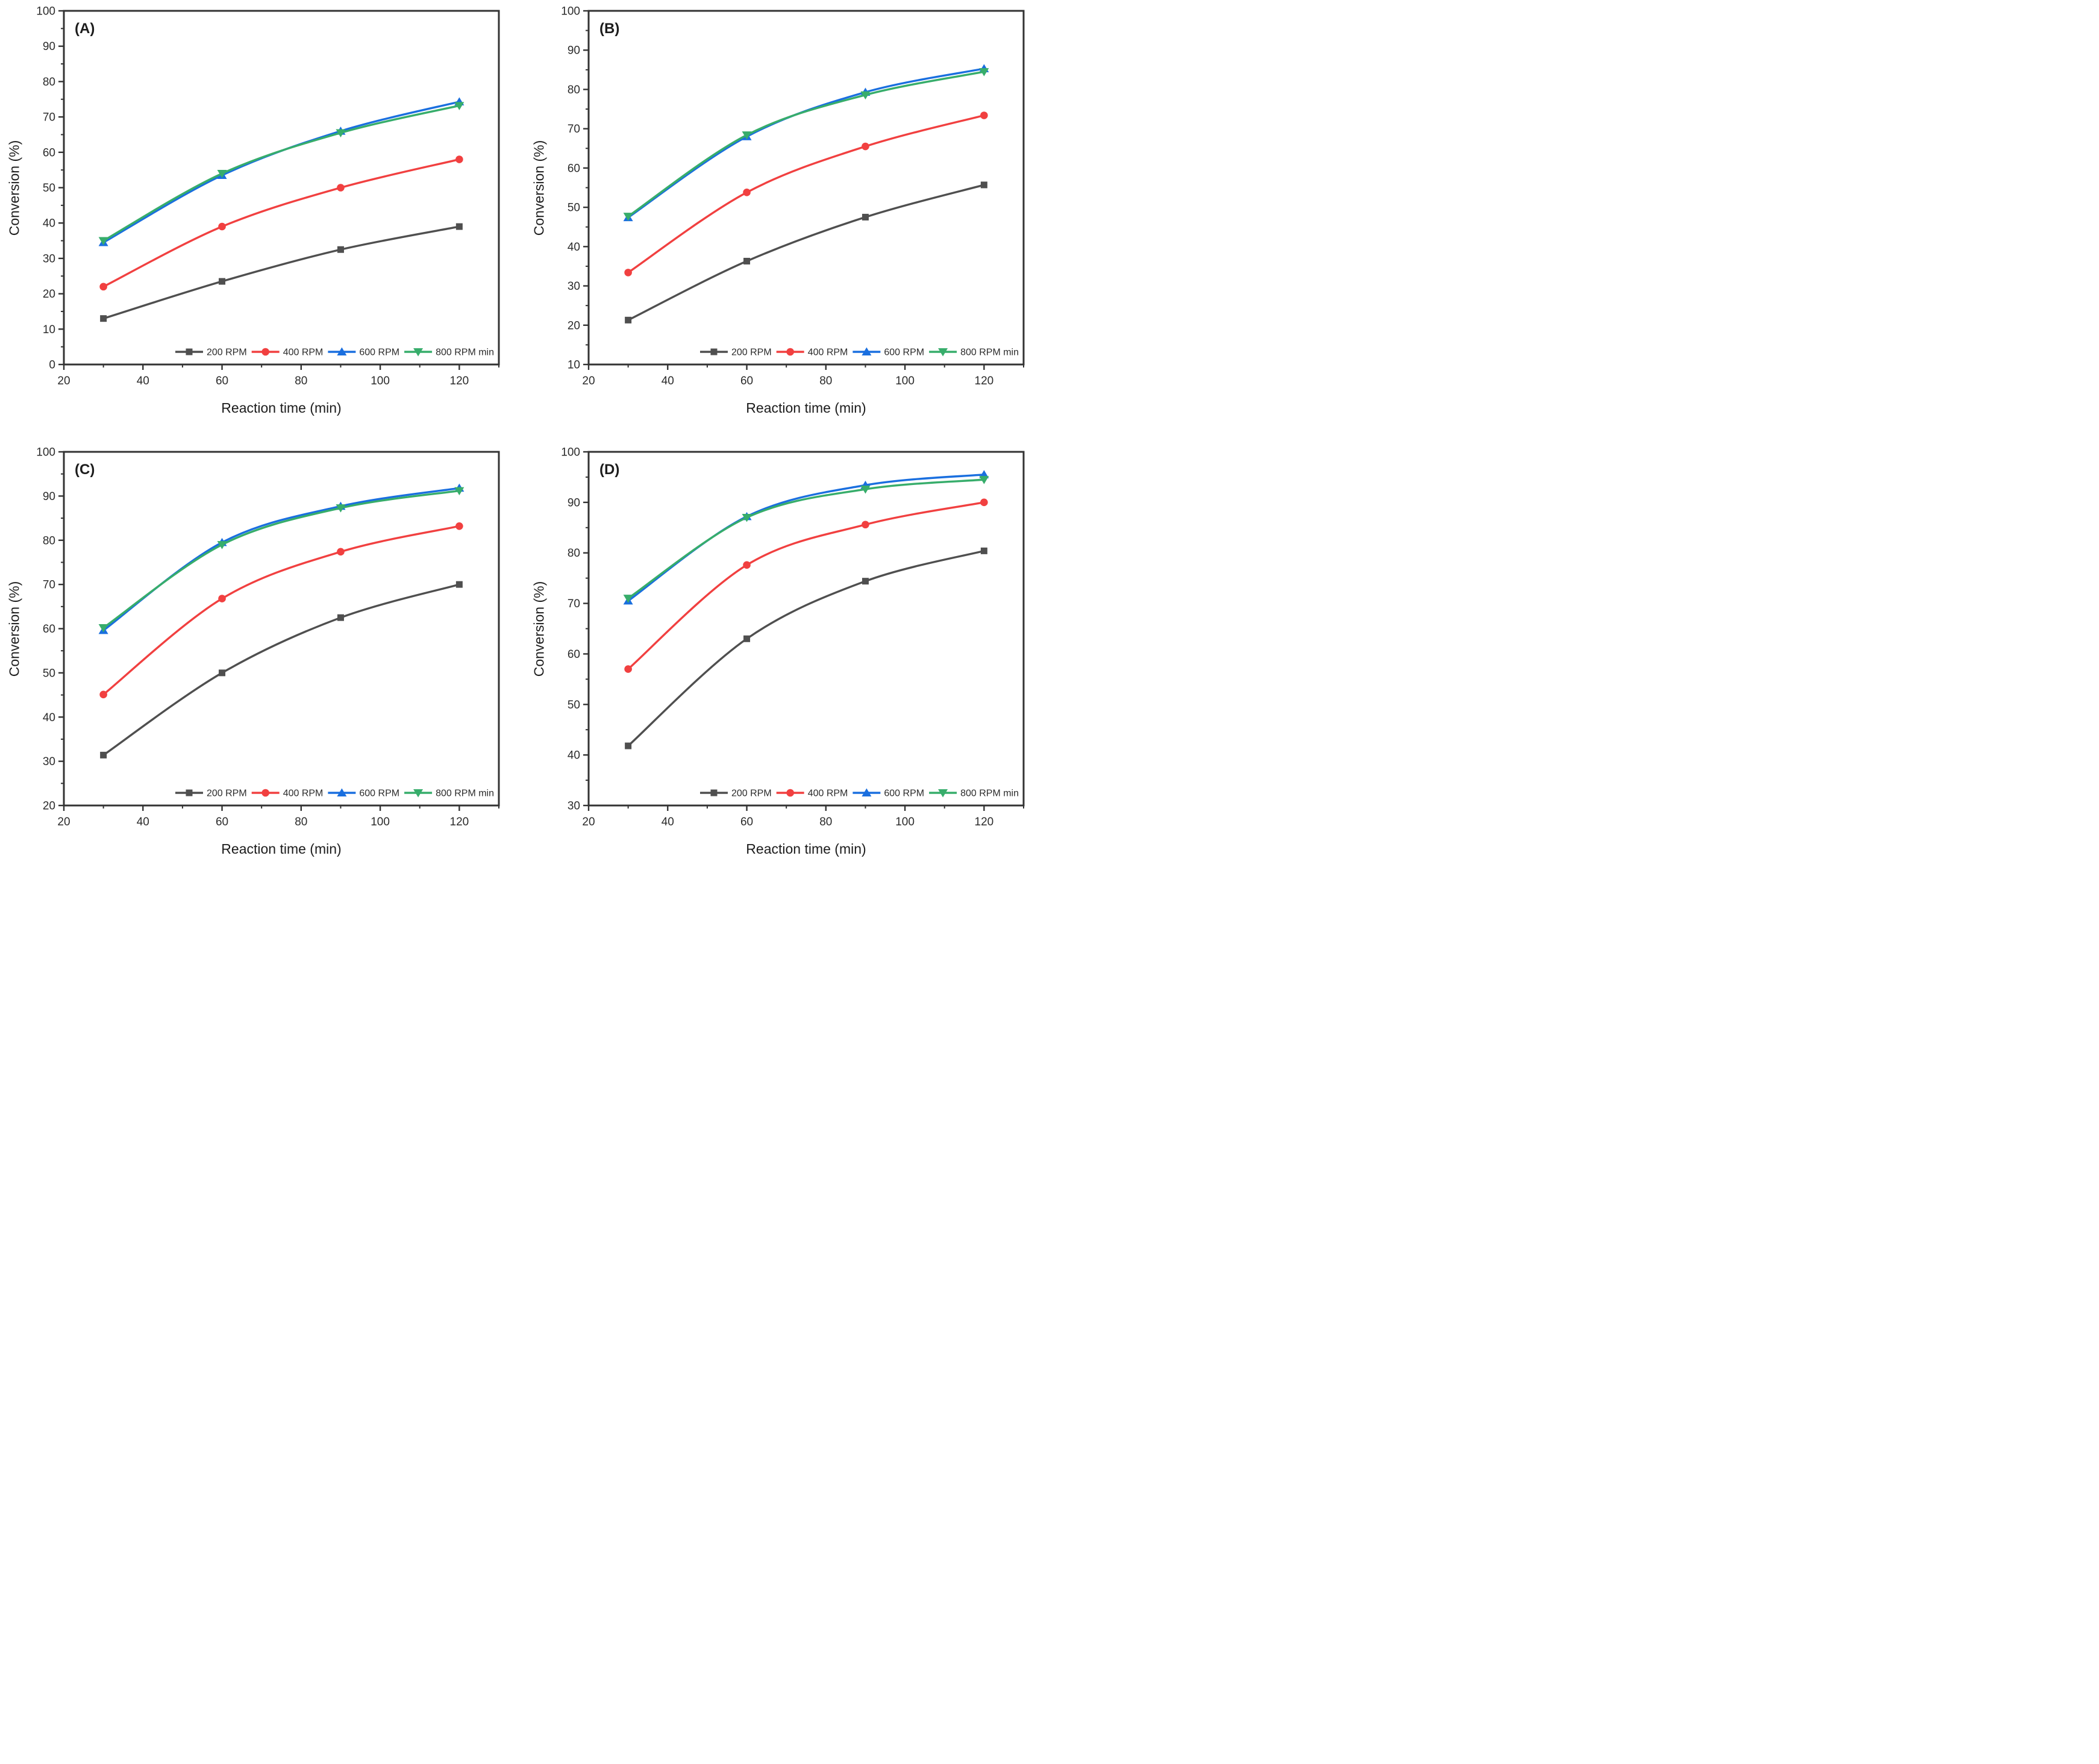 The height and width of the screenshot is (1764, 2099). Describe the element at coordinates (575, 188) in the screenshot. I see `y-axis-ticks: 10 20 30 40 50 60 70 80 90 100` at that location.